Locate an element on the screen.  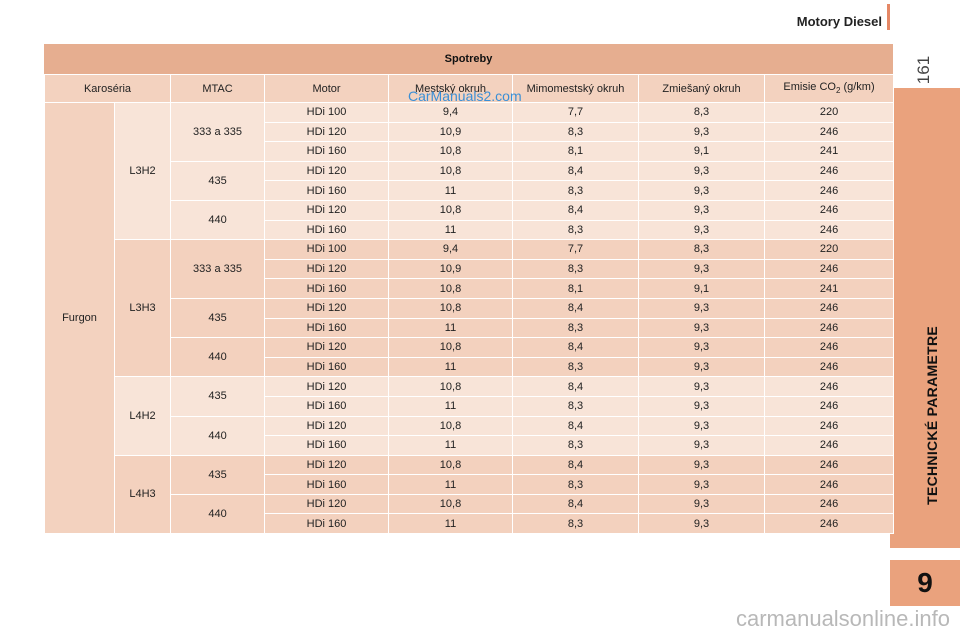
emissions-label: Emisie CO is located at coordinates (809, 87).